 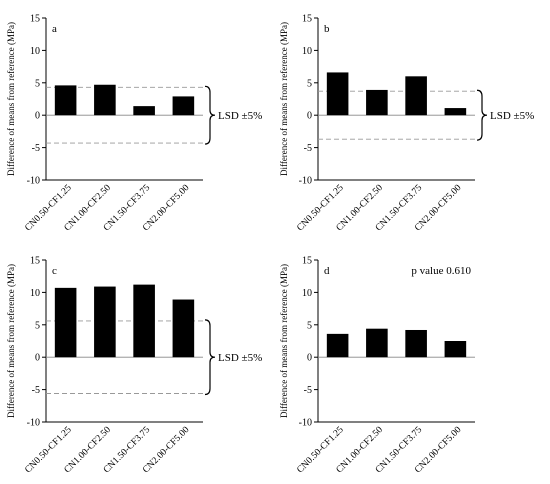 I want to click on panel-letter: b, so click(x=327, y=29).